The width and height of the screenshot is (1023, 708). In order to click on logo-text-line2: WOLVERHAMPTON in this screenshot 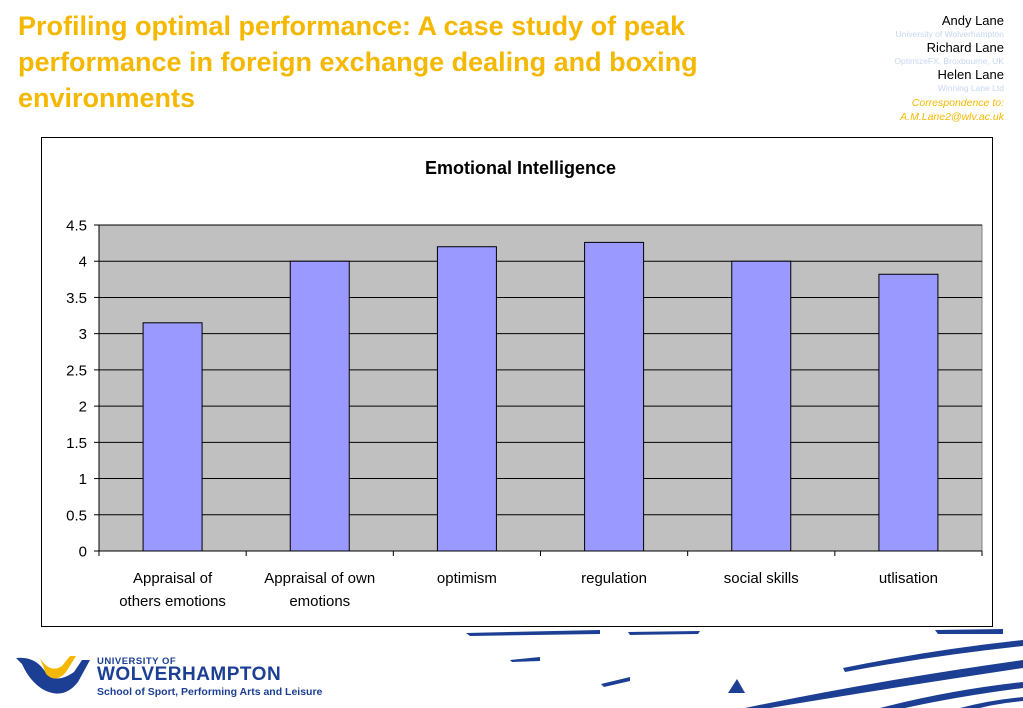, I will do `click(189, 674)`.